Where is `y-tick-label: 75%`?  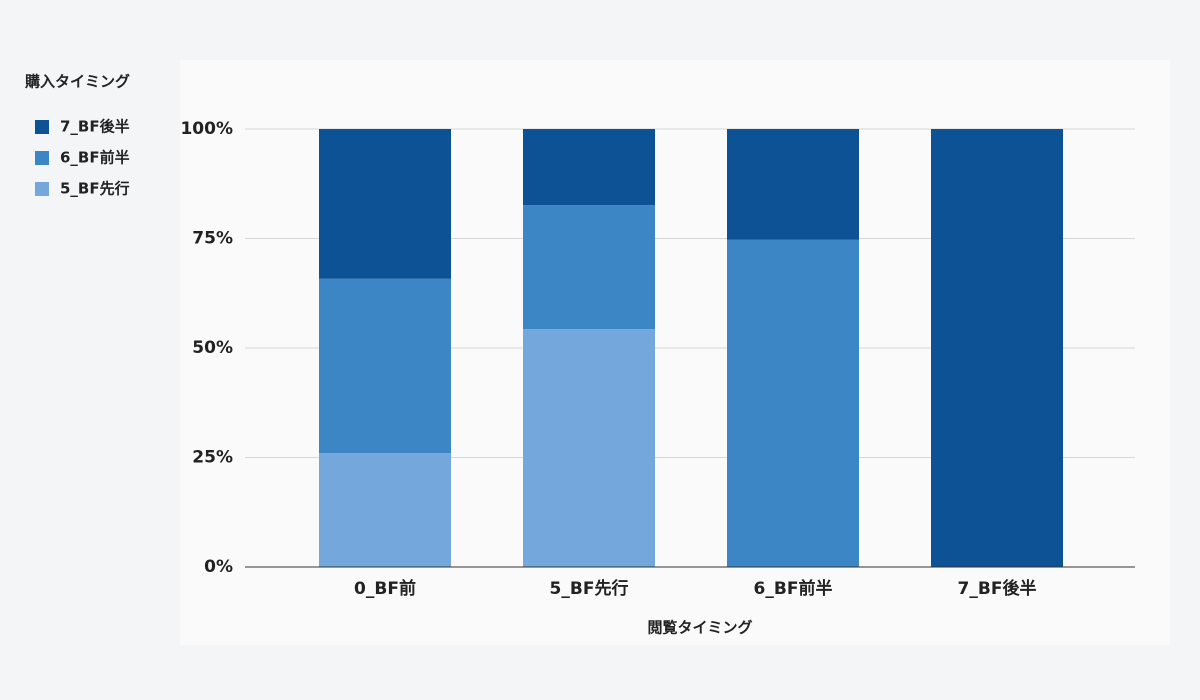
y-tick-label: 75% is located at coordinates (212, 239).